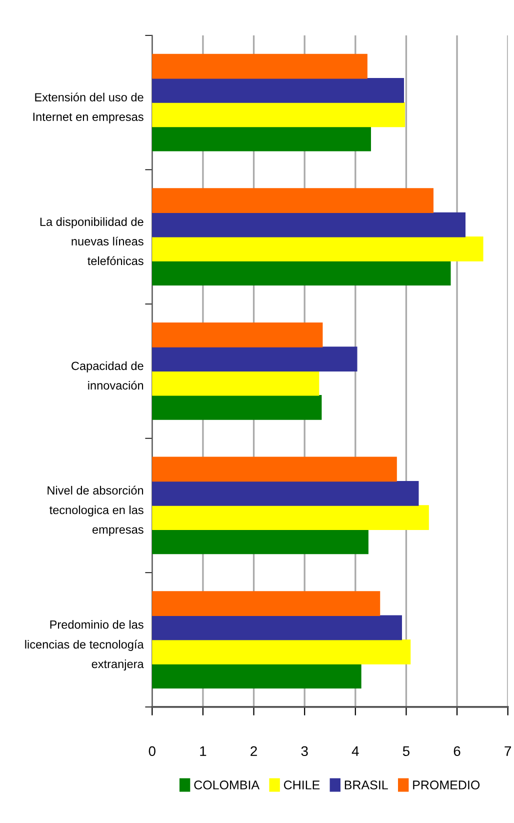 This screenshot has width=514, height=823. I want to click on y-tick-label: Capacidad de innovación, so click(108, 375).